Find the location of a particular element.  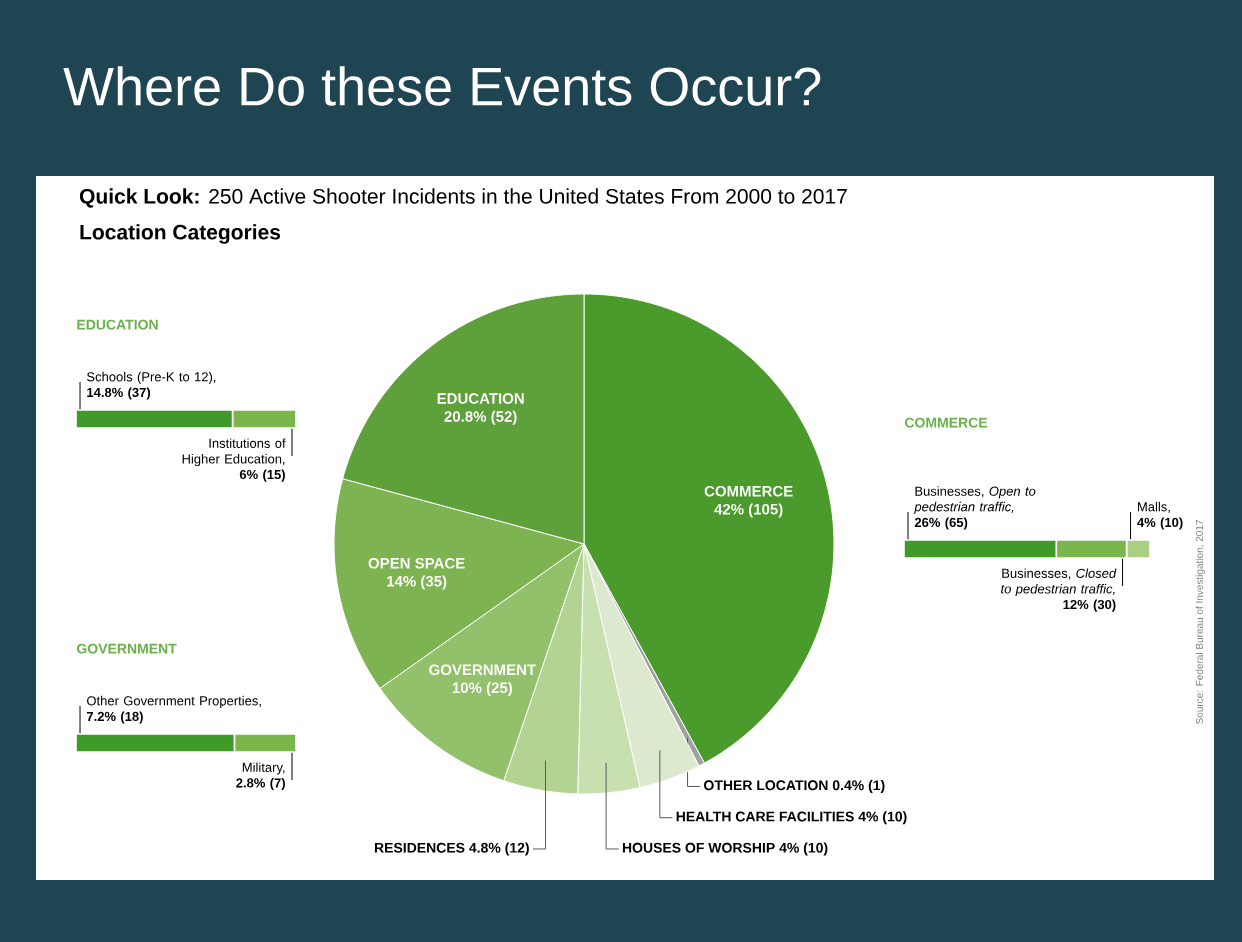

chart-title: Where Do these Events Occur? is located at coordinates (442, 86).